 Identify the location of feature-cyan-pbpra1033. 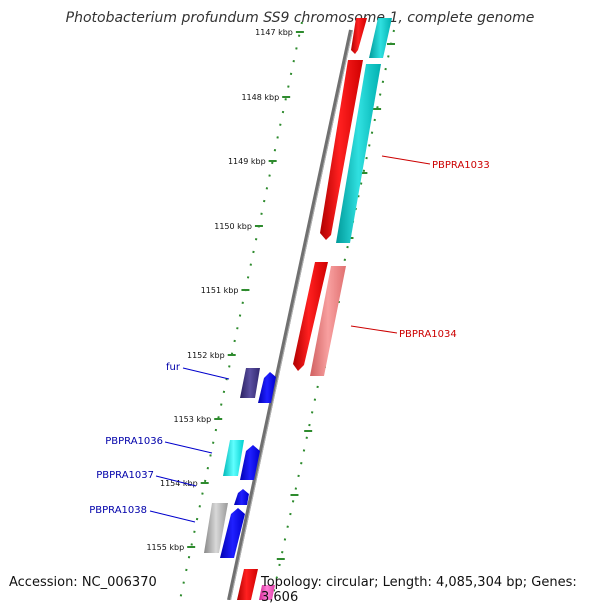
(358, 153).